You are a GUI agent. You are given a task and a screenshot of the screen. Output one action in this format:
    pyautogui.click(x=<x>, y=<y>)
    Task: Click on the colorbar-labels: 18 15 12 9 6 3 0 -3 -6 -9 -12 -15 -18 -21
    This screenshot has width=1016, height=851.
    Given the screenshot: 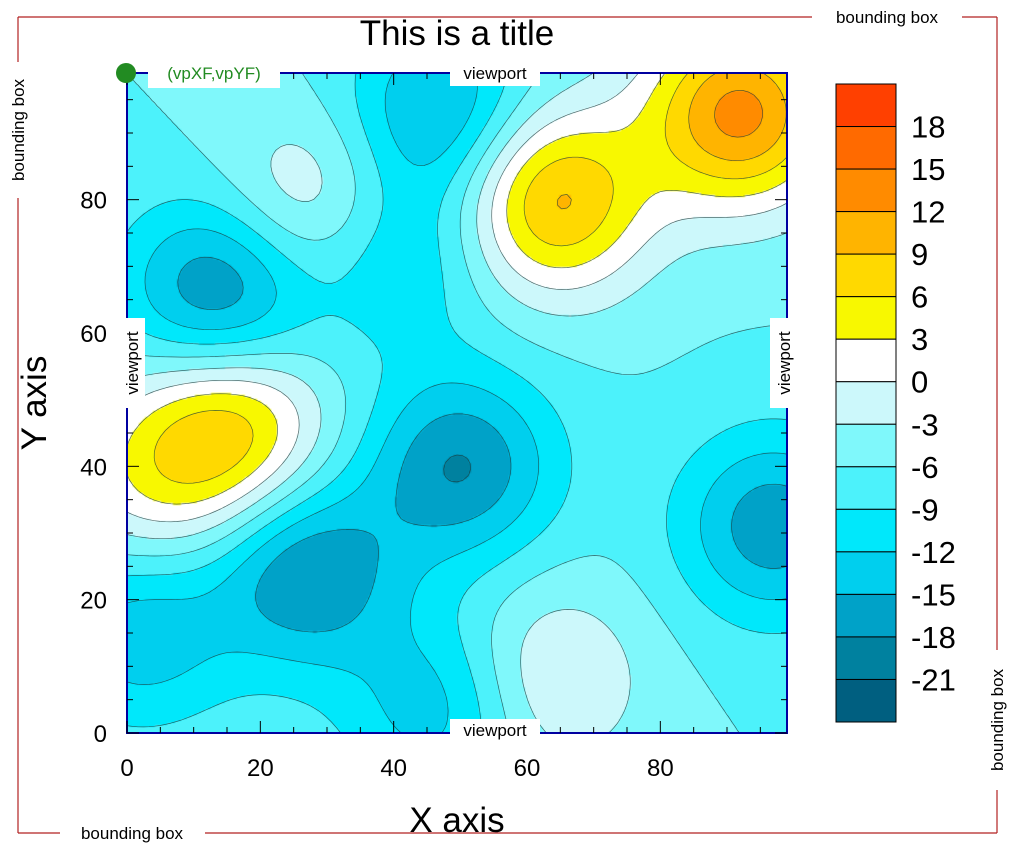 What is the action you would take?
    pyautogui.click(x=933, y=404)
    